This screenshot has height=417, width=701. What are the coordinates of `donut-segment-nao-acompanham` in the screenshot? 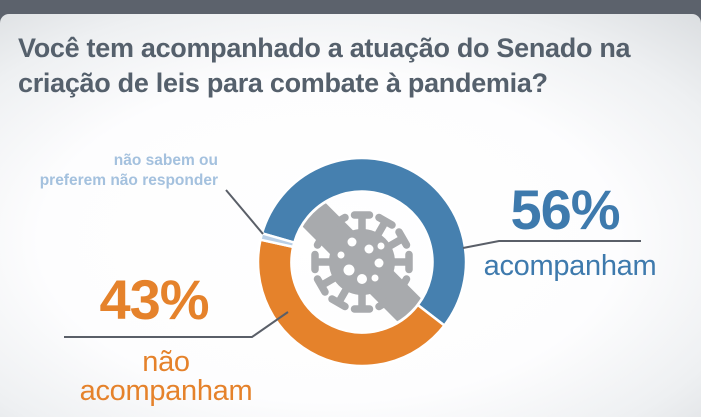 It's located at (351, 303).